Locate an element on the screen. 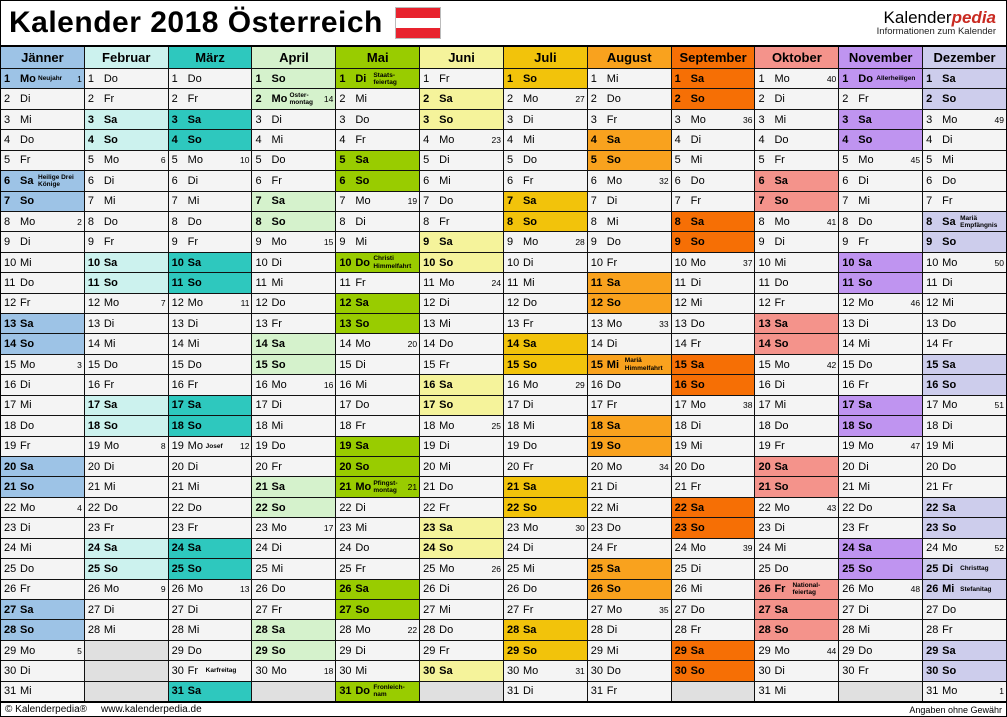 This screenshot has height=717, width=1007. day-cell-november-26: 26 Mo 48 is located at coordinates (881, 589).